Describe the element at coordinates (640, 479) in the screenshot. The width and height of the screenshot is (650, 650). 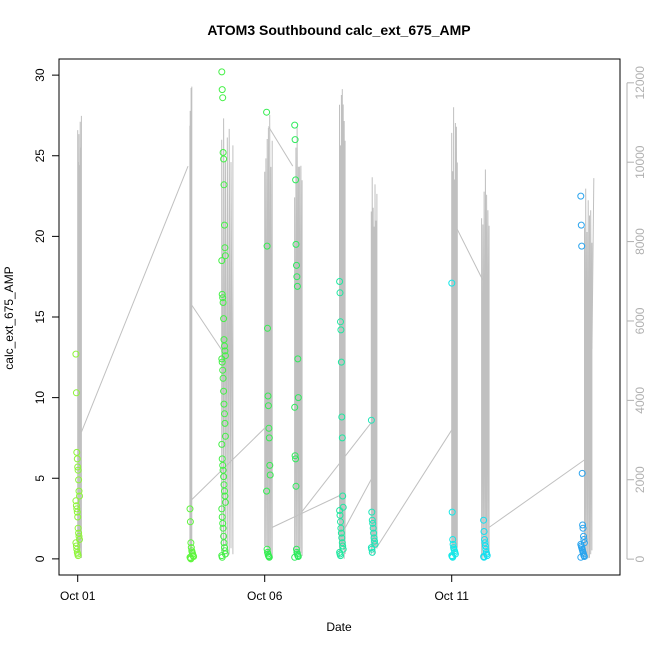
I see `secondary-y-tick-label: 2000` at that location.